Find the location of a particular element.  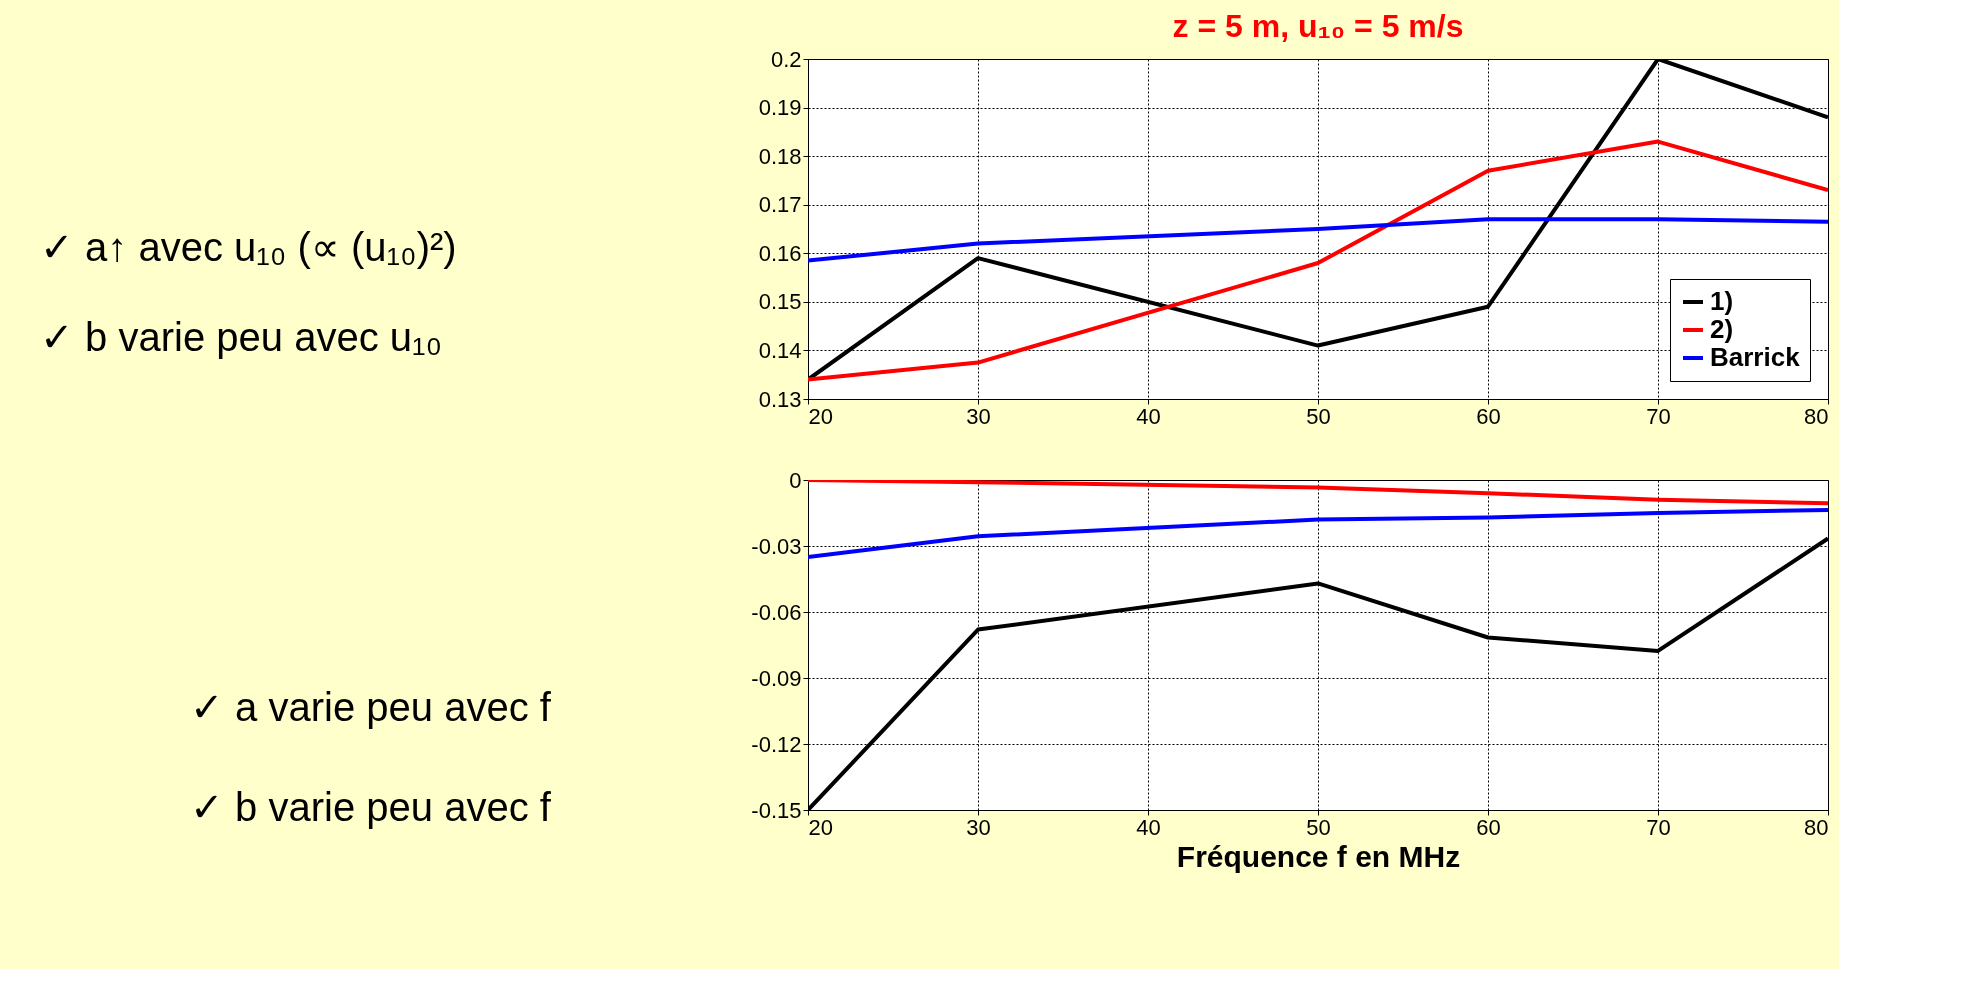

y-tick-label: 0.17 is located at coordinates (780, 205).